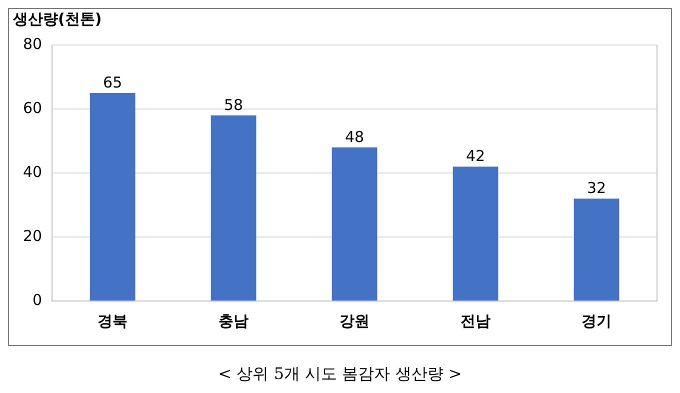 The width and height of the screenshot is (680, 393). What do you see at coordinates (112, 82) in the screenshot?
I see `data-label: 65` at bounding box center [112, 82].